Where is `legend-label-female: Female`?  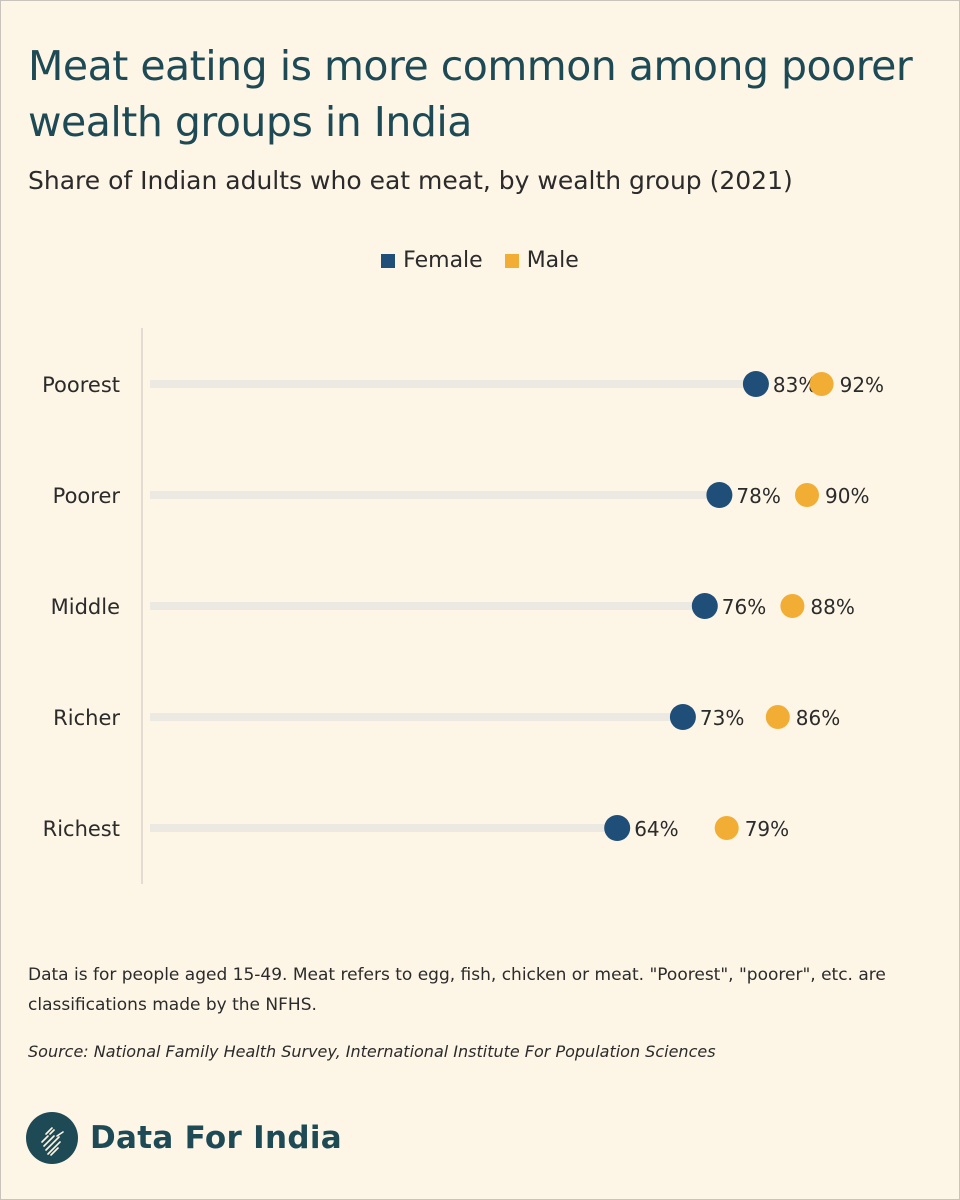 legend-label-female: Female is located at coordinates (443, 260).